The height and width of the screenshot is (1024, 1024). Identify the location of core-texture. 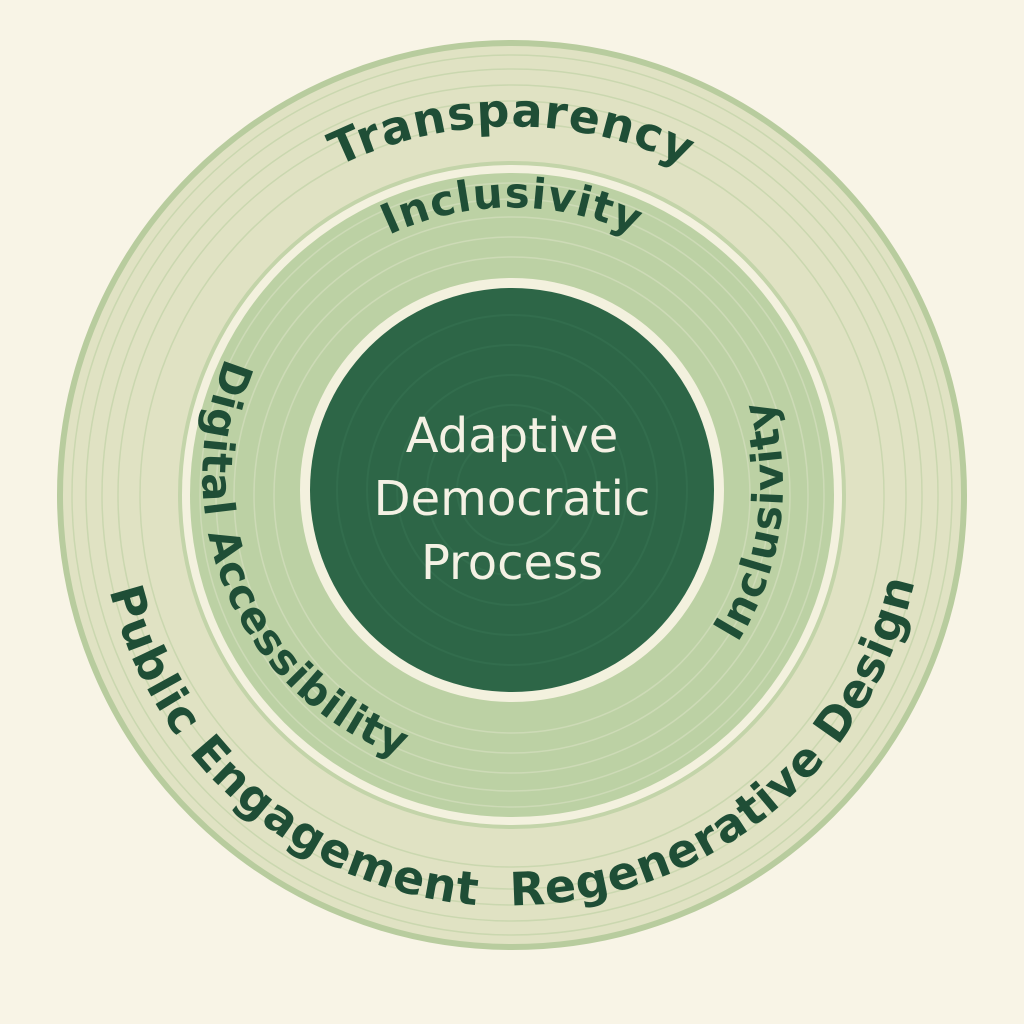
(512, 490).